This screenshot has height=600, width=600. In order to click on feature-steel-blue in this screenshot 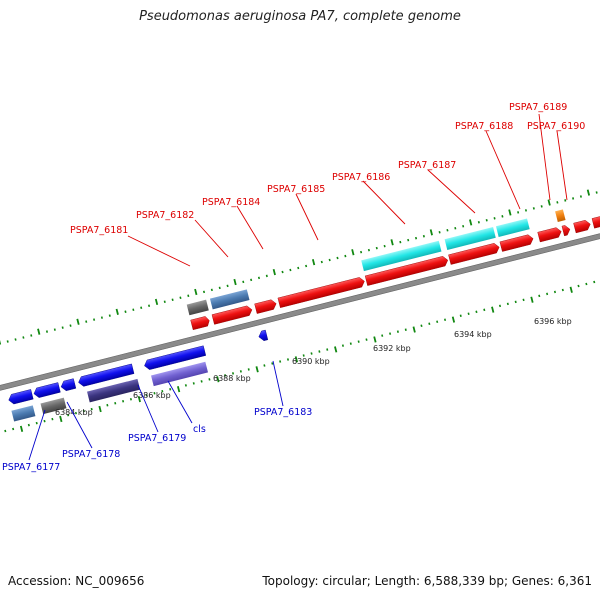, I will do `click(229, 299)`.